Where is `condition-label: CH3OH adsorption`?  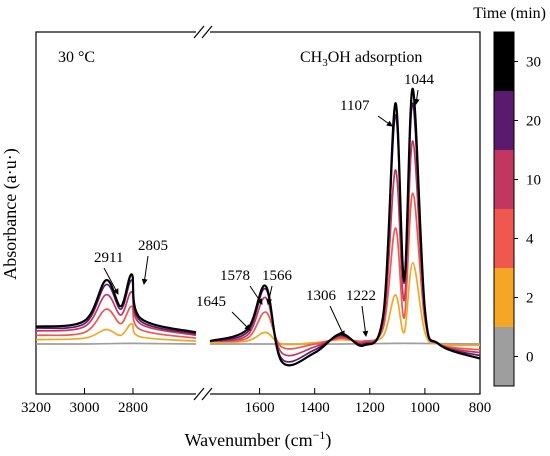 condition-label: CH3OH adsorption is located at coordinates (361, 59).